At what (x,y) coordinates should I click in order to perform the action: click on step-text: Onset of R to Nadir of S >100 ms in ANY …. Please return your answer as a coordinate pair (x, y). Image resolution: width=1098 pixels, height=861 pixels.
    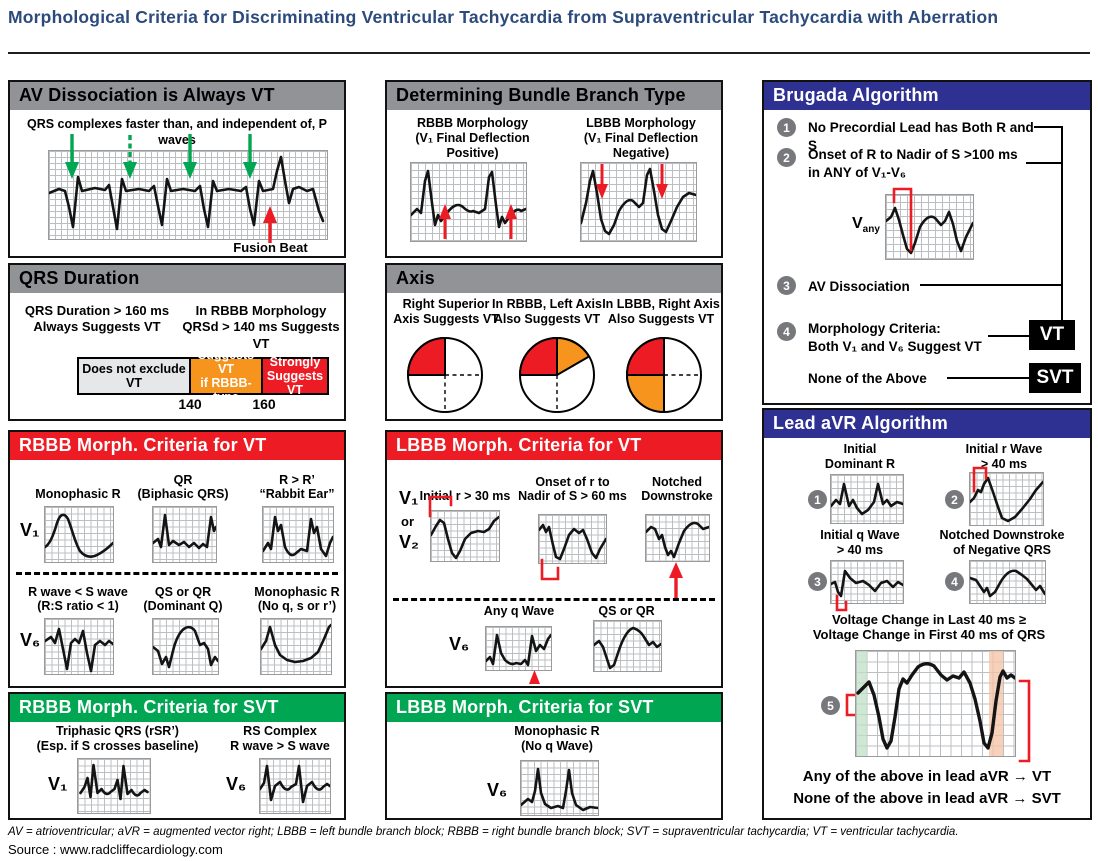
    Looking at the image, I should click on (913, 164).